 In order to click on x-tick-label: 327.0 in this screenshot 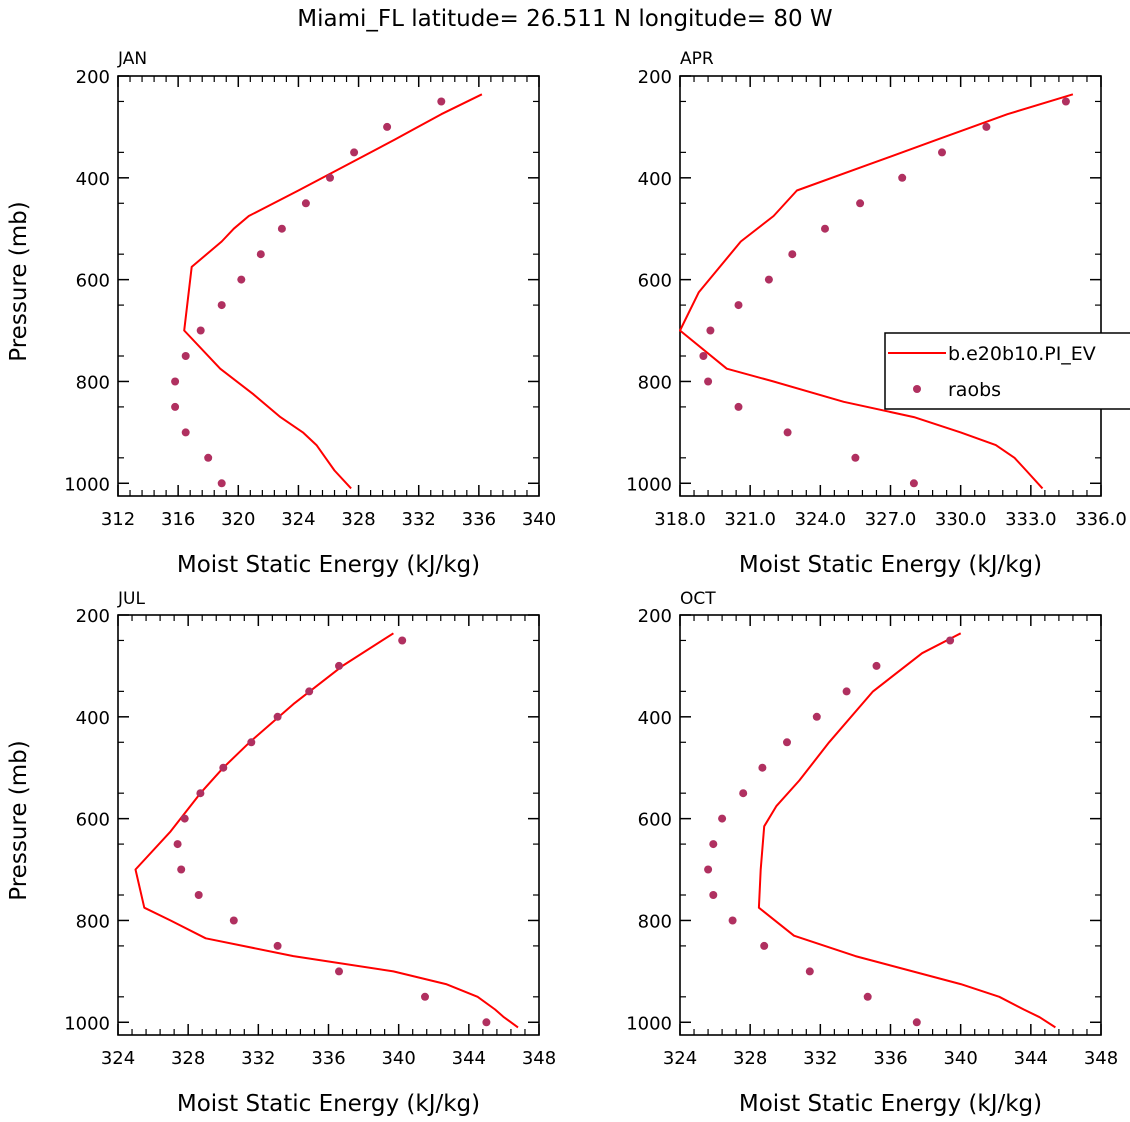, I will do `click(891, 519)`.